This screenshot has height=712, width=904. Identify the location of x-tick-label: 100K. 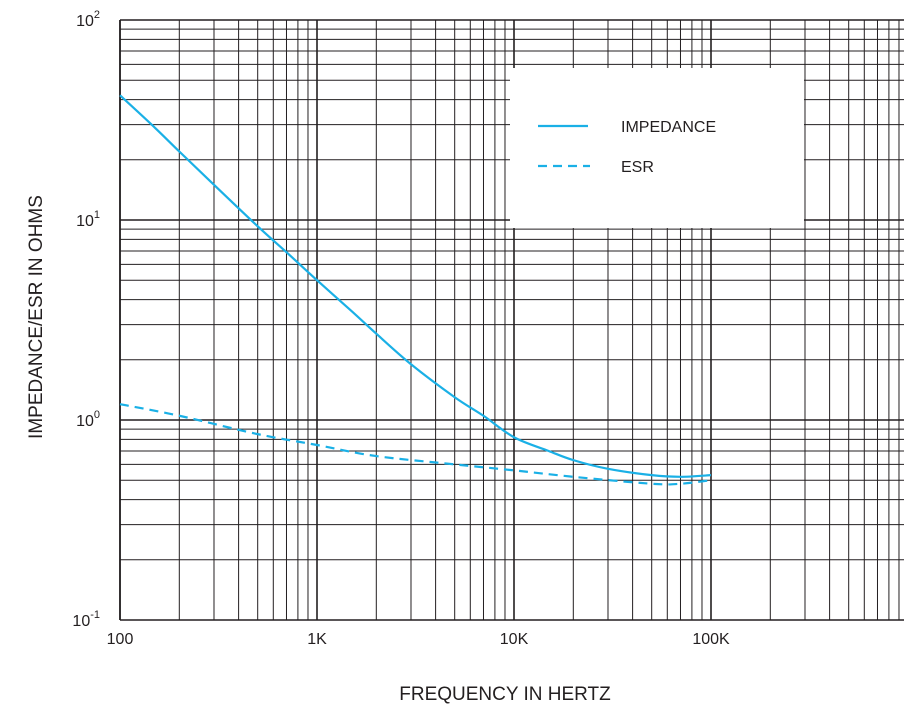
(711, 639).